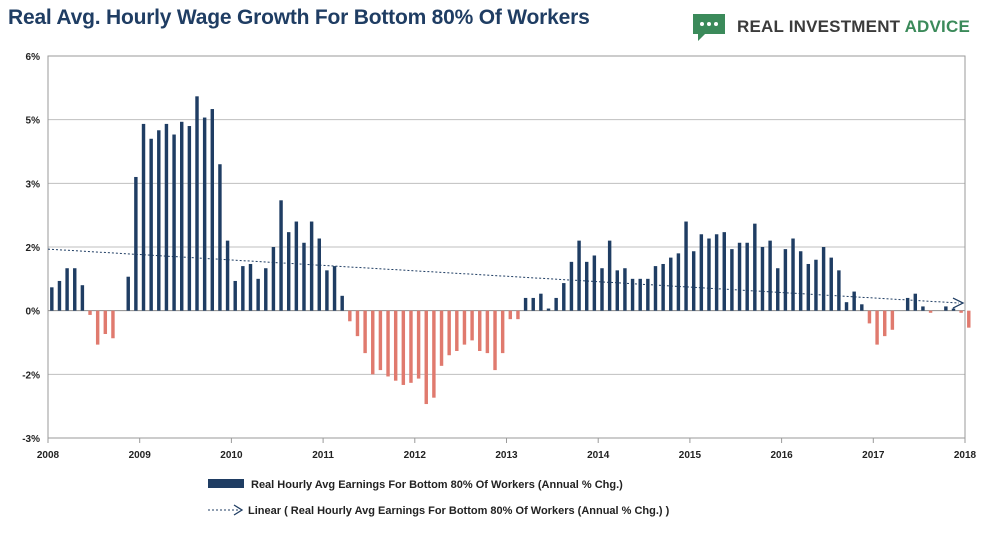 This screenshot has width=988, height=538. What do you see at coordinates (238, 510) in the screenshot?
I see `legend-arrow-icon` at bounding box center [238, 510].